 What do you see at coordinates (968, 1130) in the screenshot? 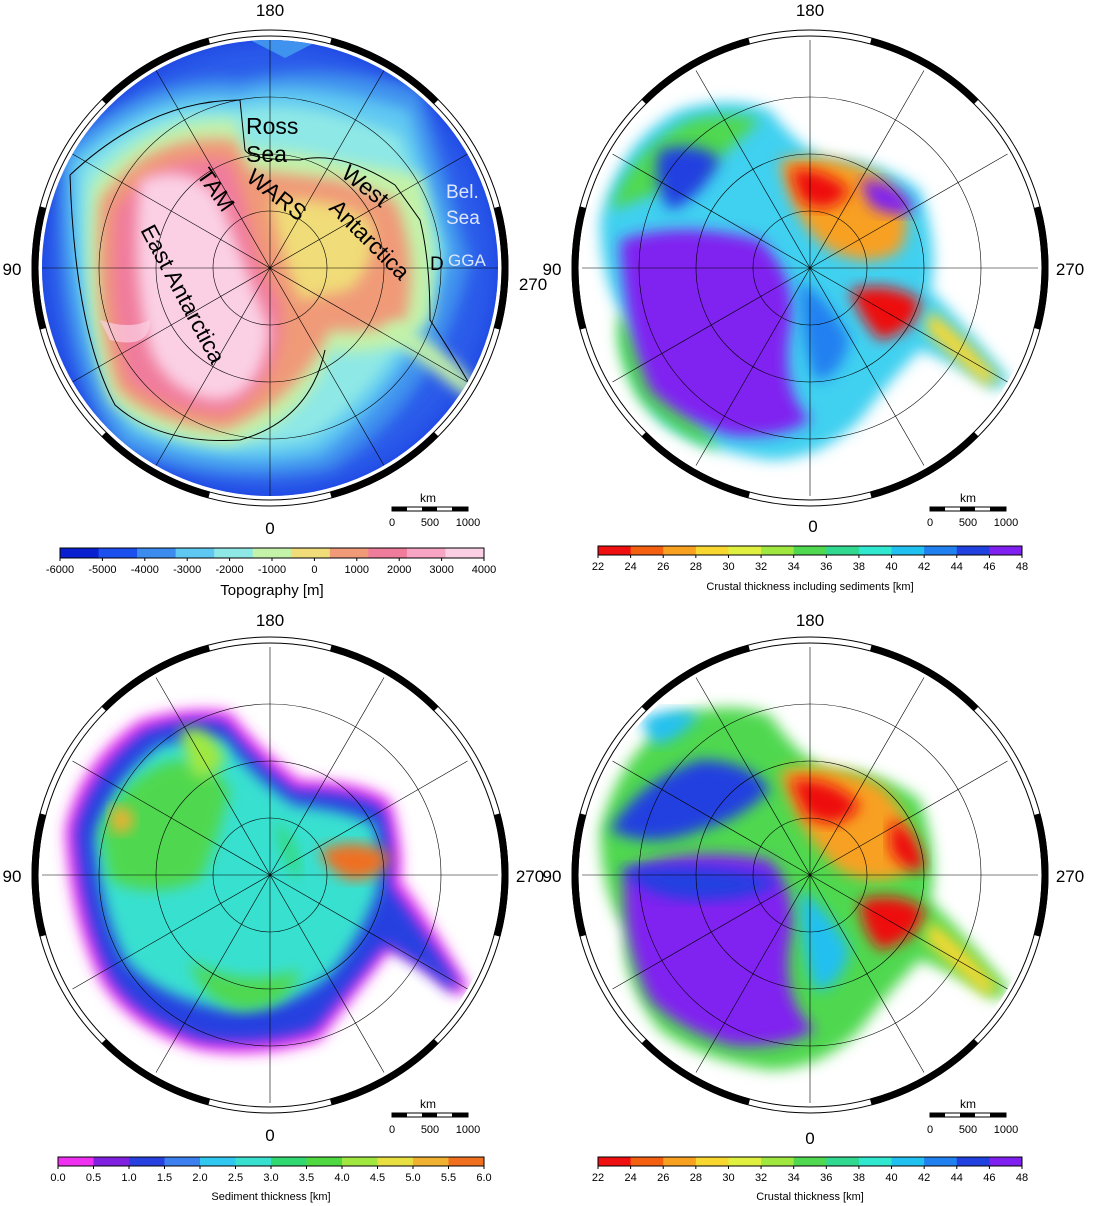
I see `scalebar-tick-500: 500` at bounding box center [968, 1130].